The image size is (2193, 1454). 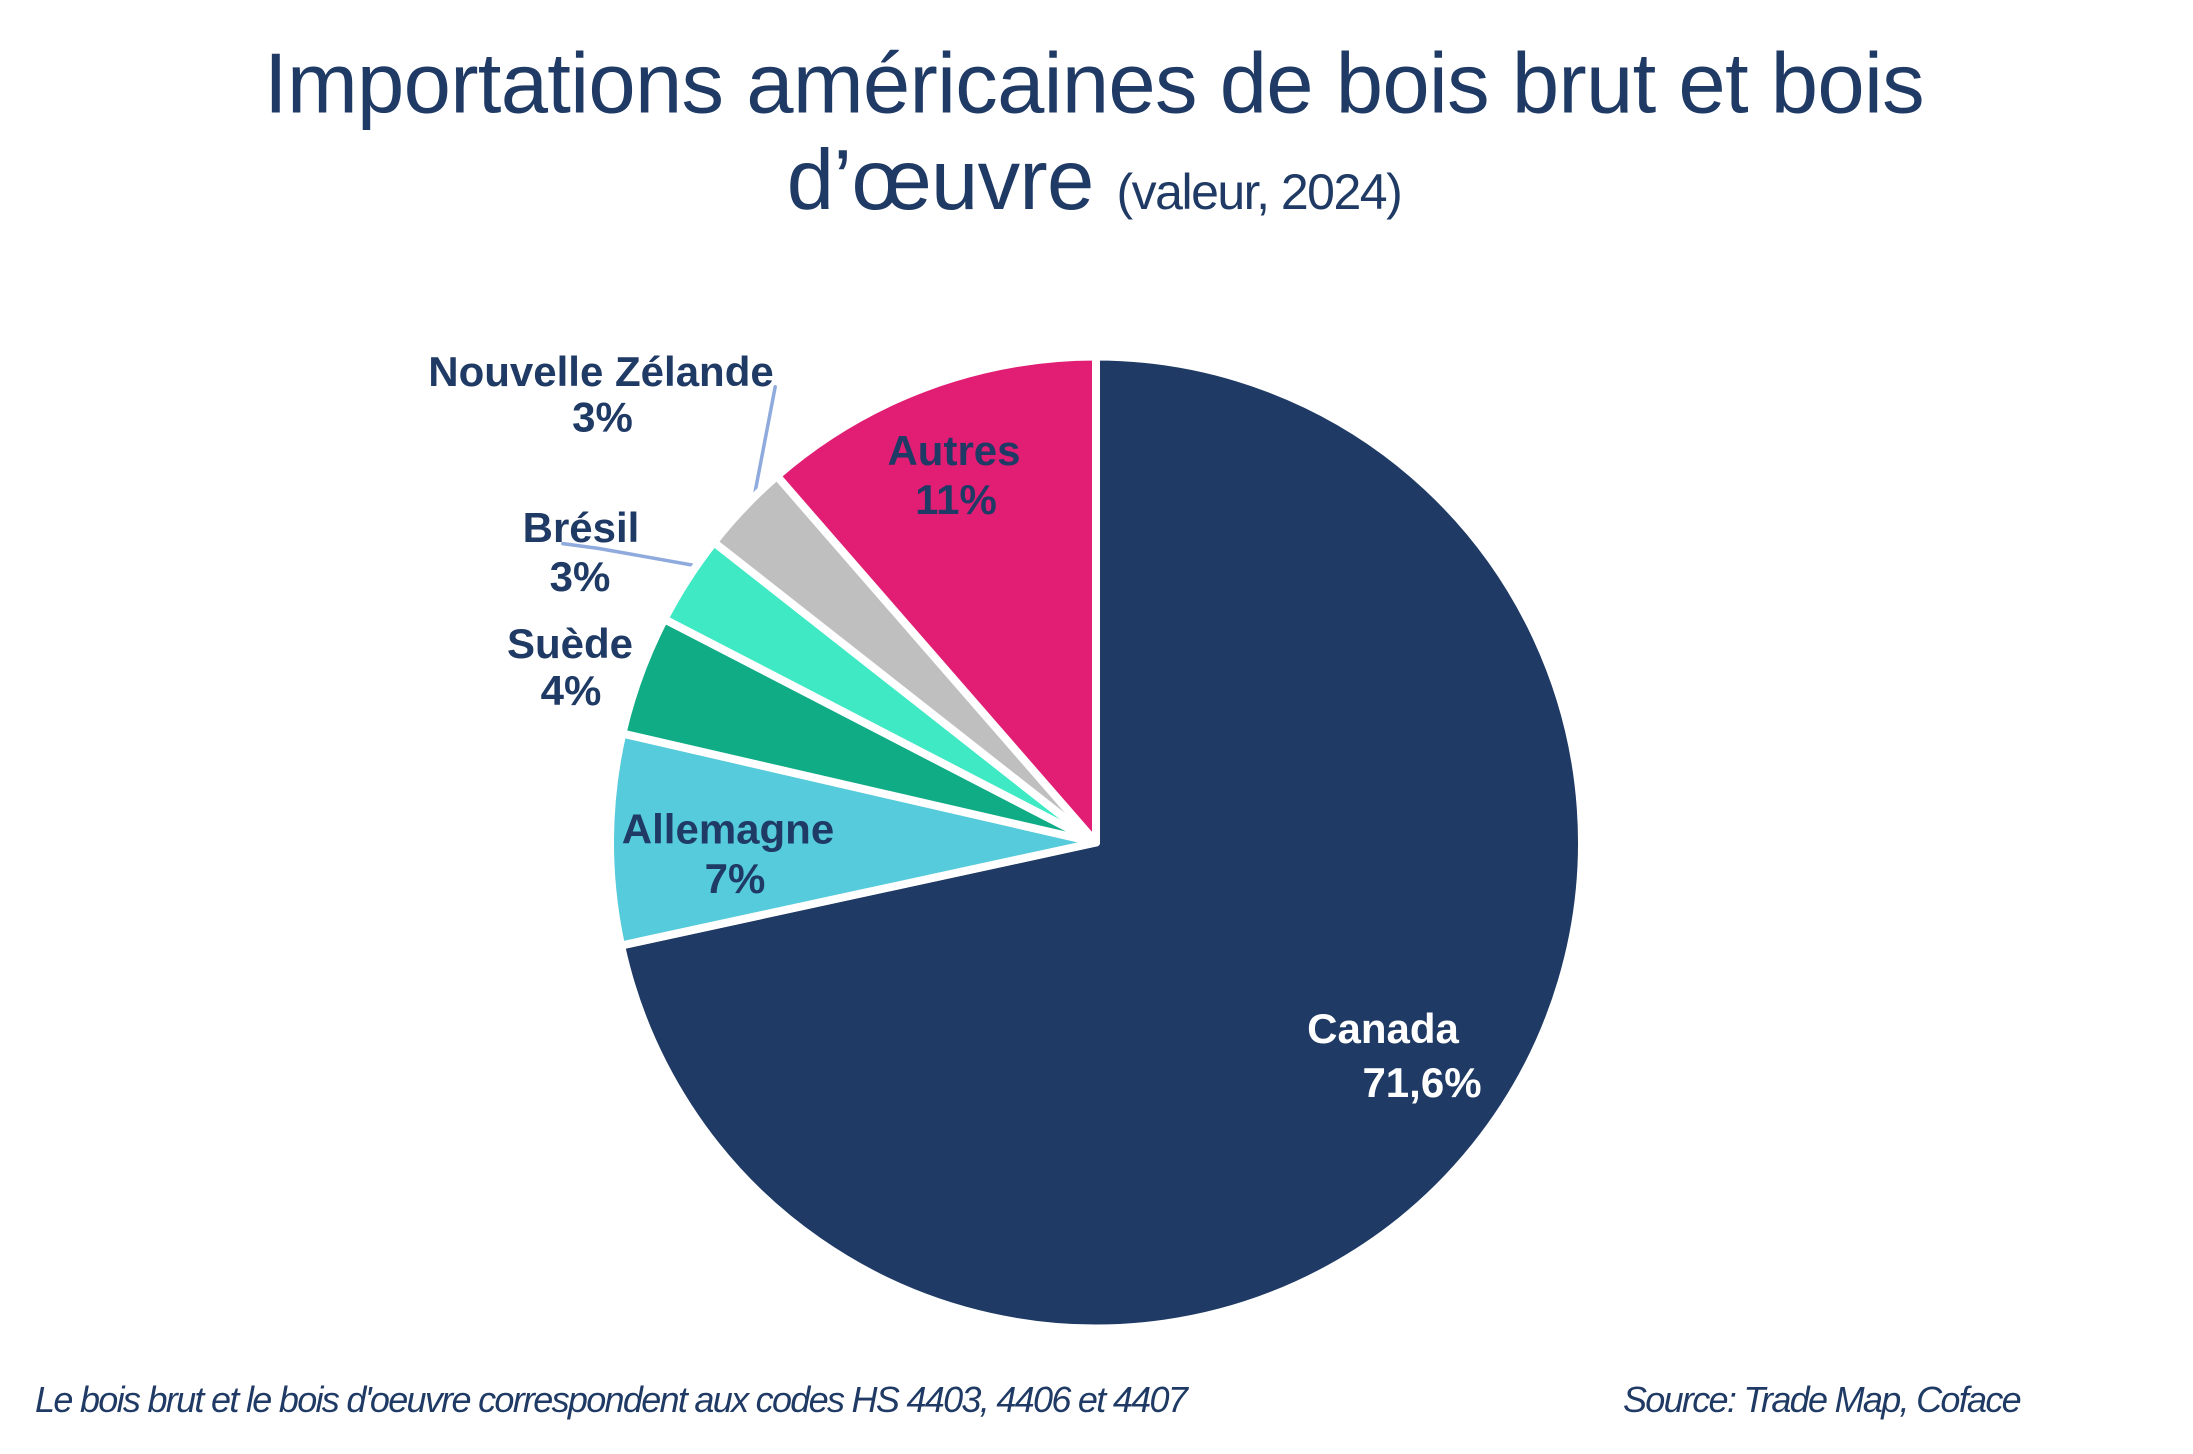 What do you see at coordinates (956, 499) in the screenshot?
I see `svg-text: 11%` at bounding box center [956, 499].